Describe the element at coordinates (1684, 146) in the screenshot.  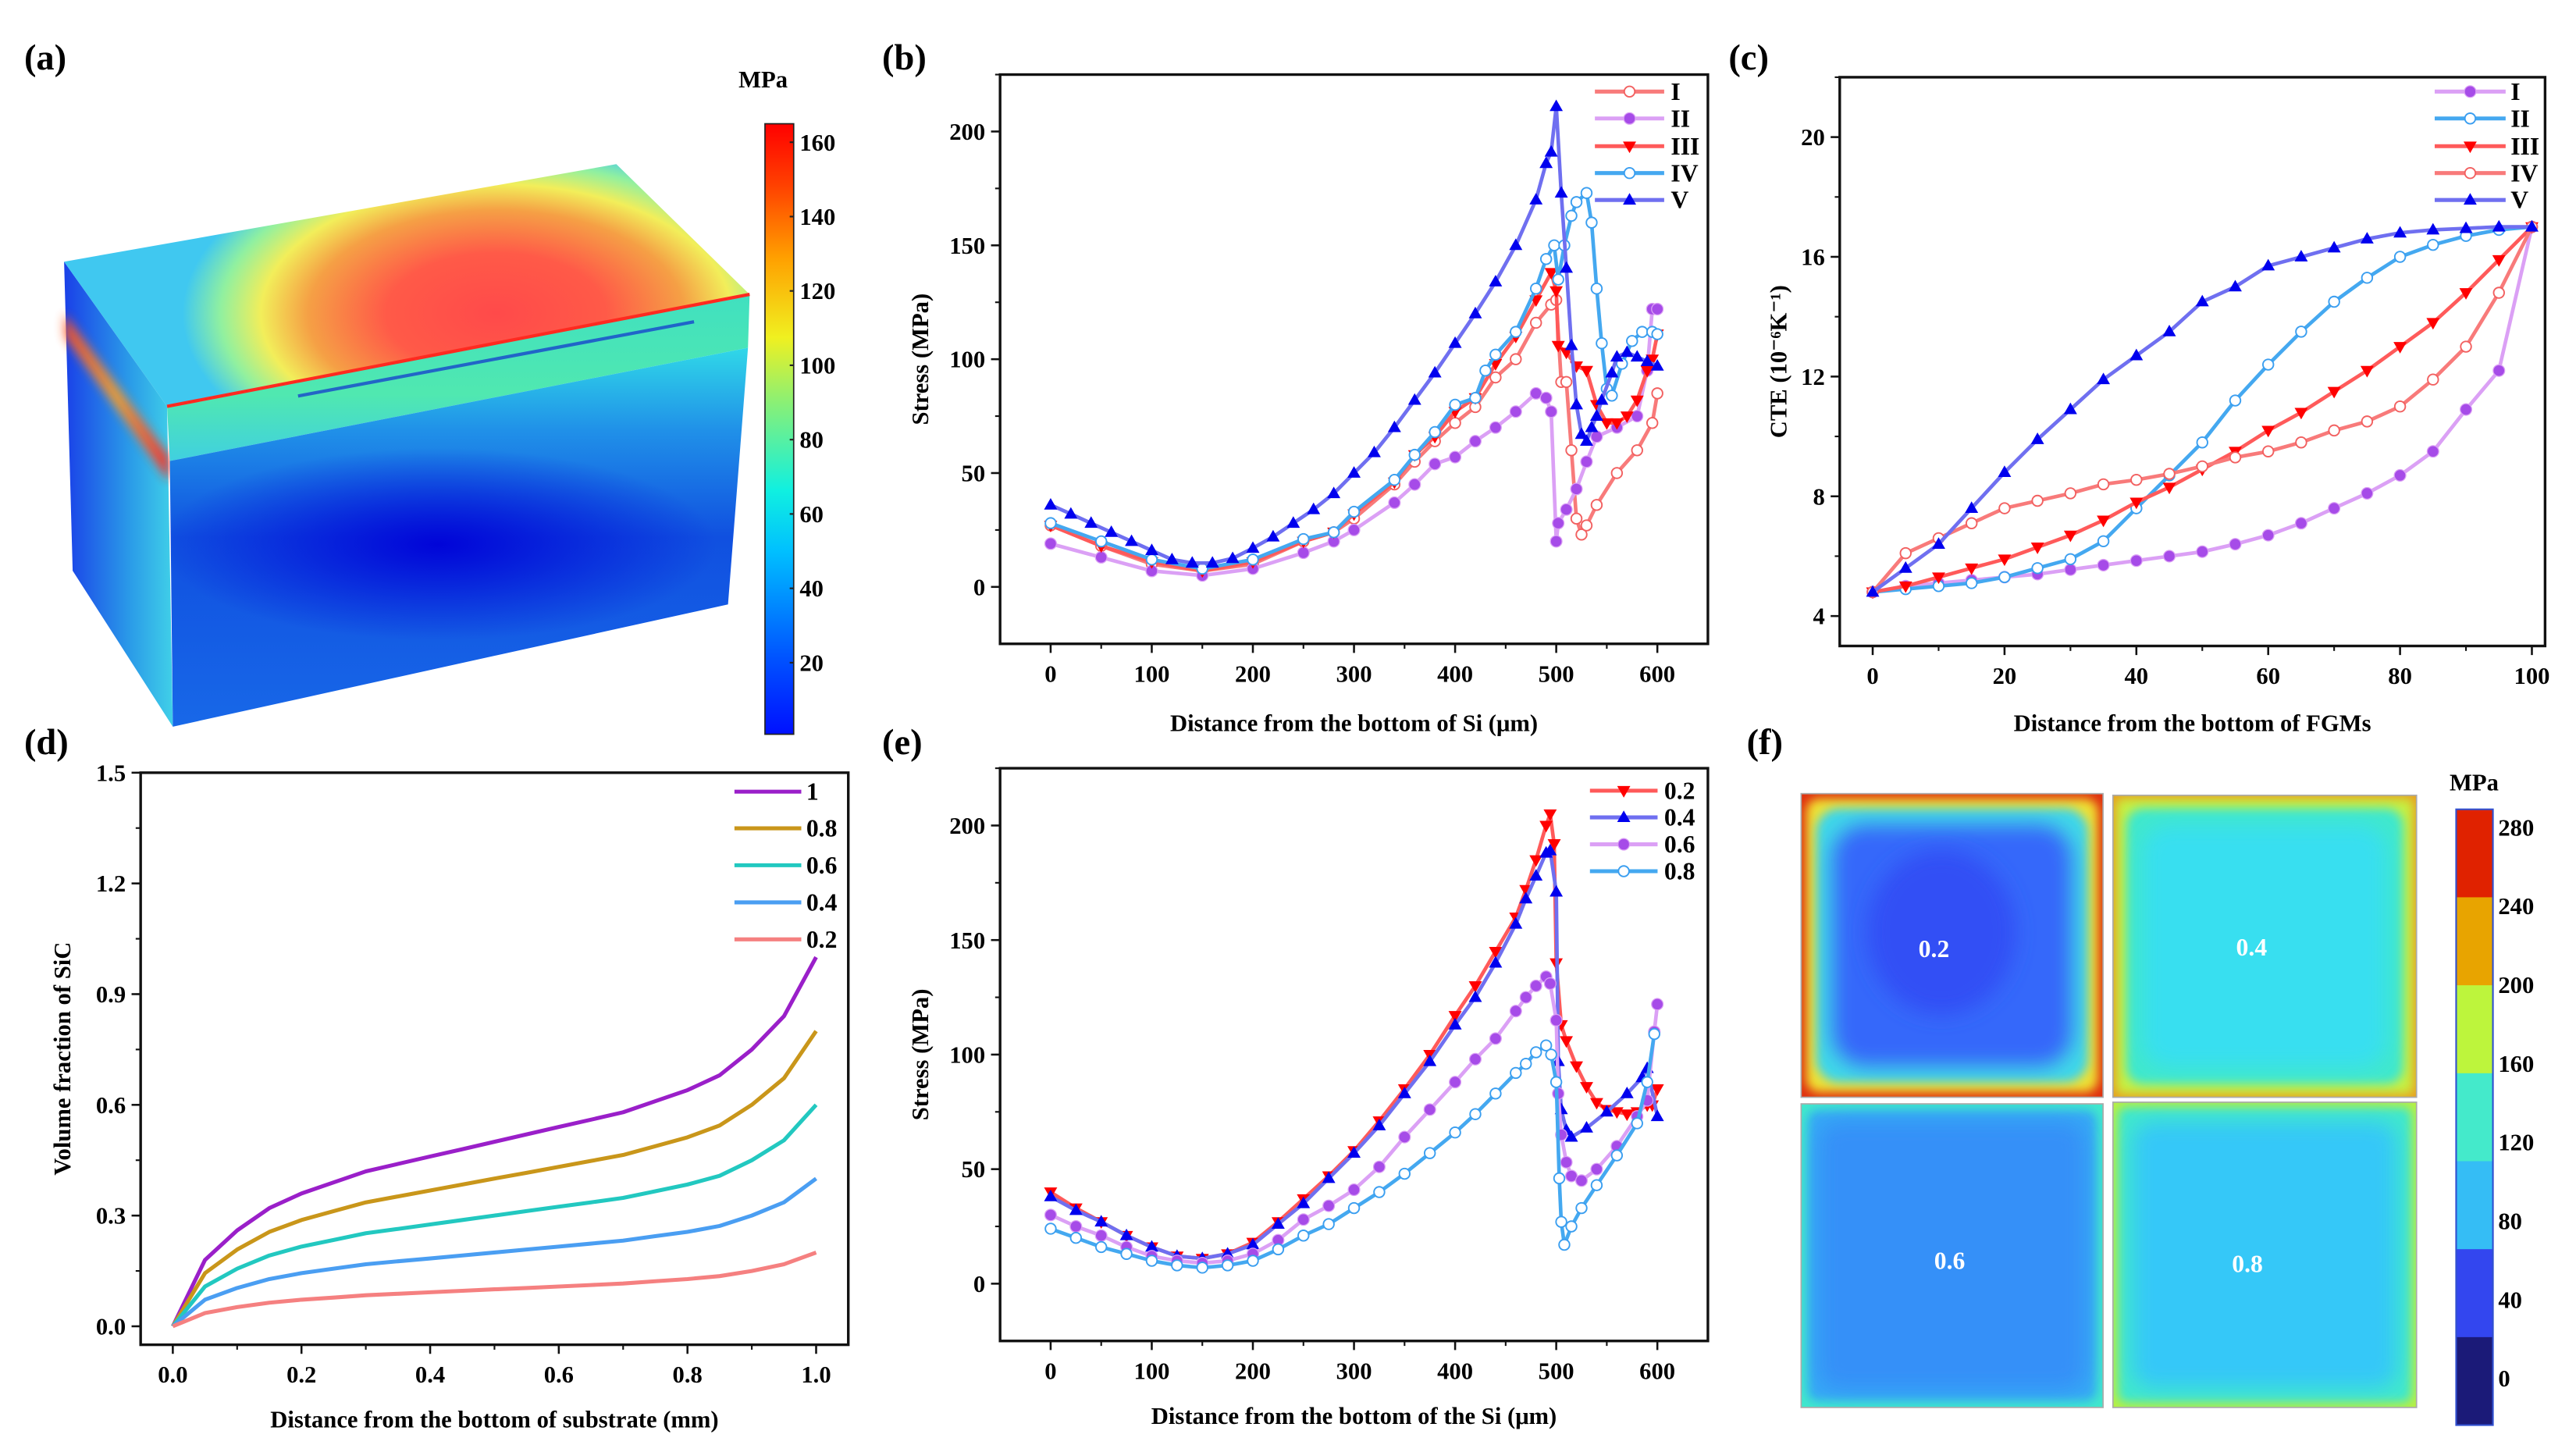
I see `legend-label: III` at that location.